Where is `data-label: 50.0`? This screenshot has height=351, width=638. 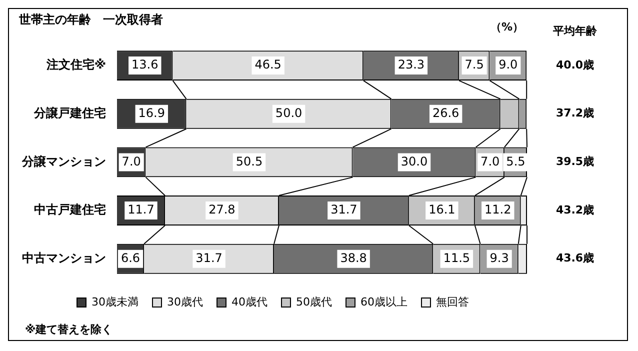 data-label: 50.0 is located at coordinates (288, 113).